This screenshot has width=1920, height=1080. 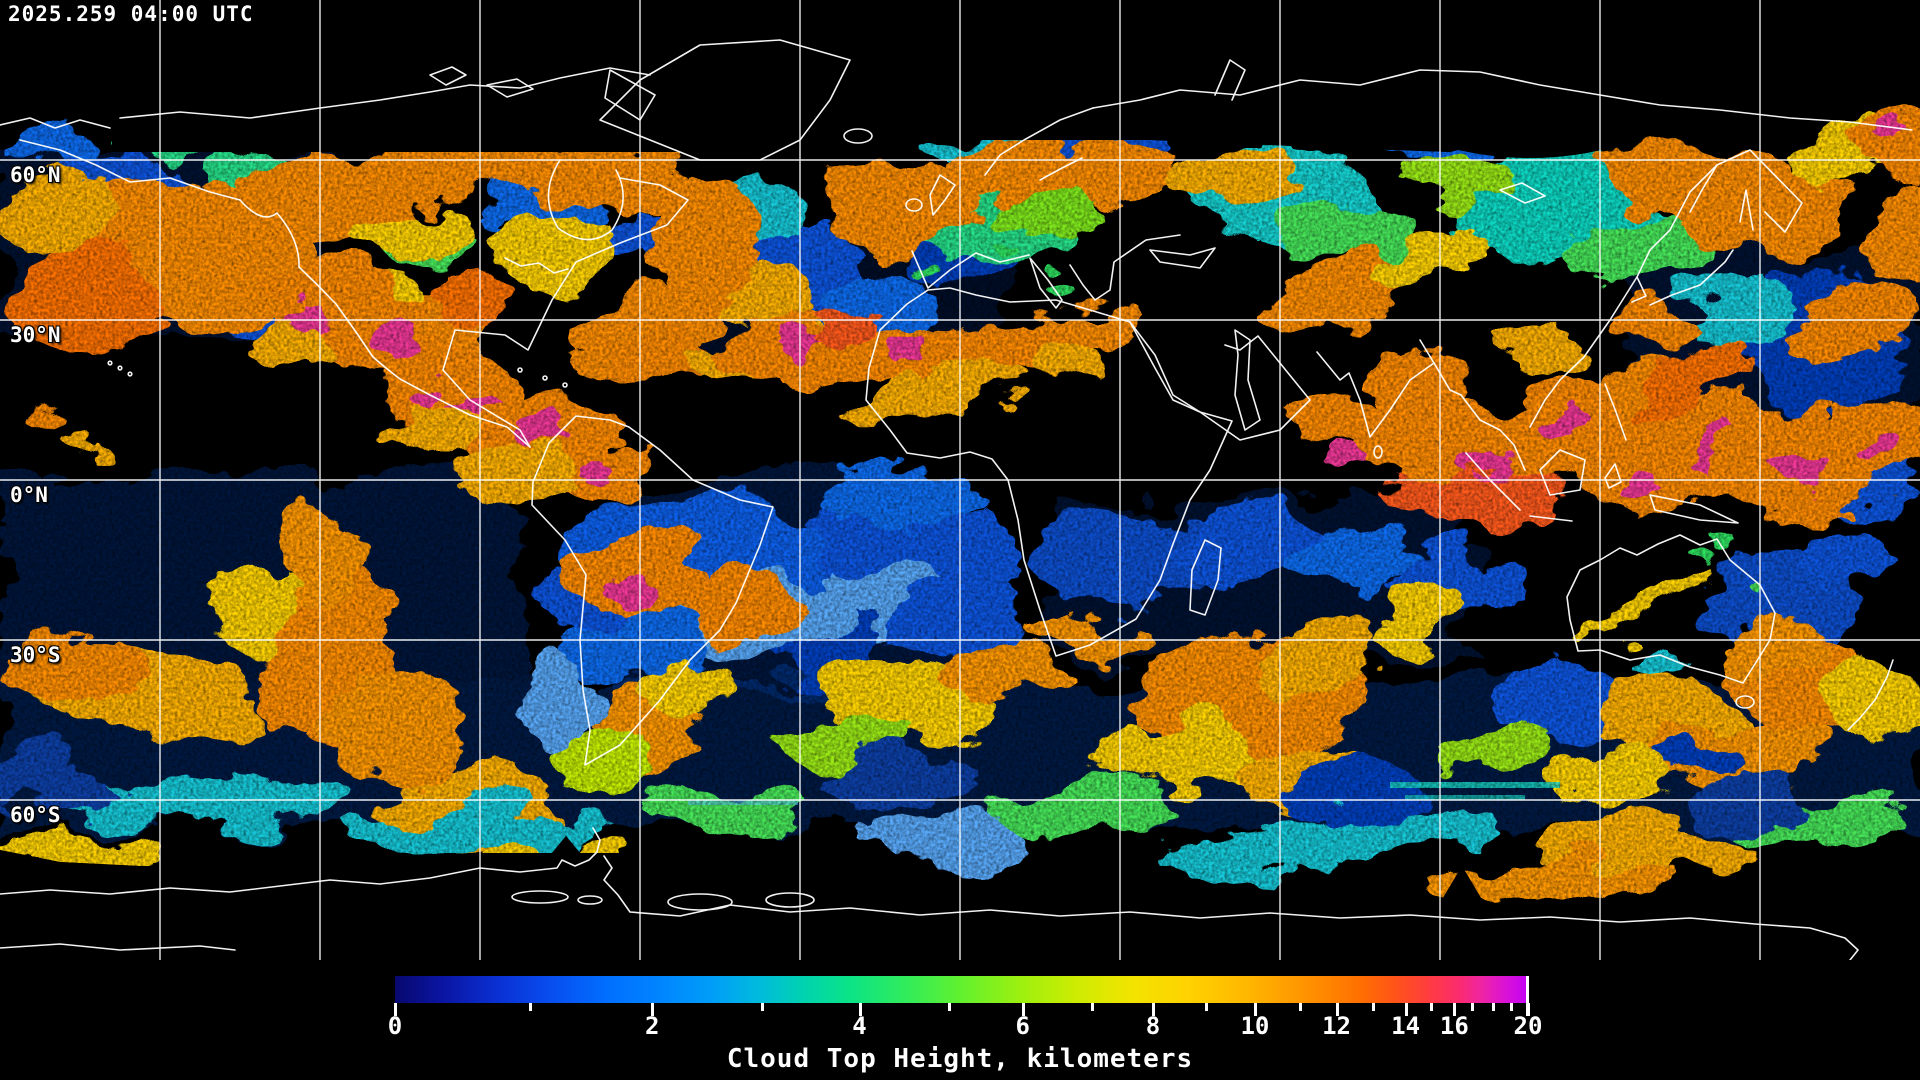 What do you see at coordinates (1528, 1026) in the screenshot?
I see `colorbar-tick-label: 20` at bounding box center [1528, 1026].